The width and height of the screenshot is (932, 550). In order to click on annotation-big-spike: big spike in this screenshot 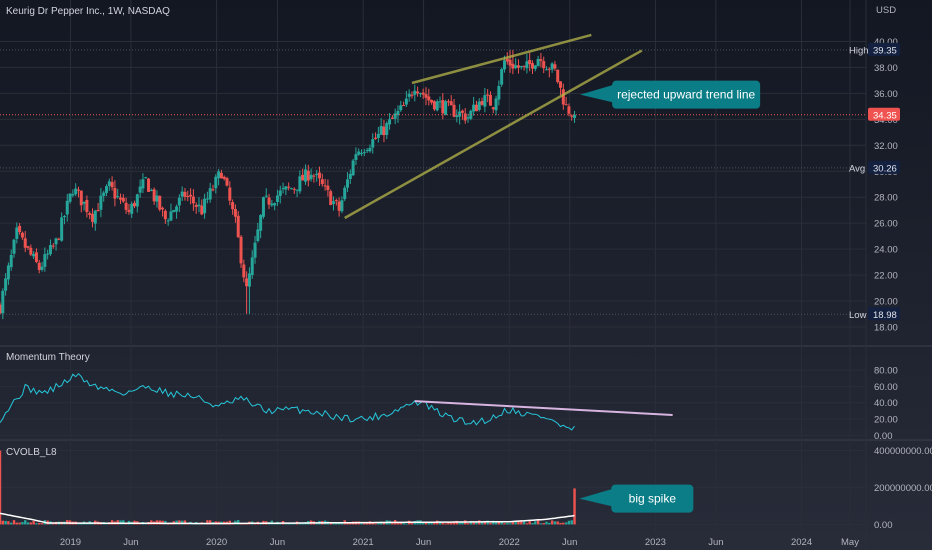, I will do `click(636, 498)`.